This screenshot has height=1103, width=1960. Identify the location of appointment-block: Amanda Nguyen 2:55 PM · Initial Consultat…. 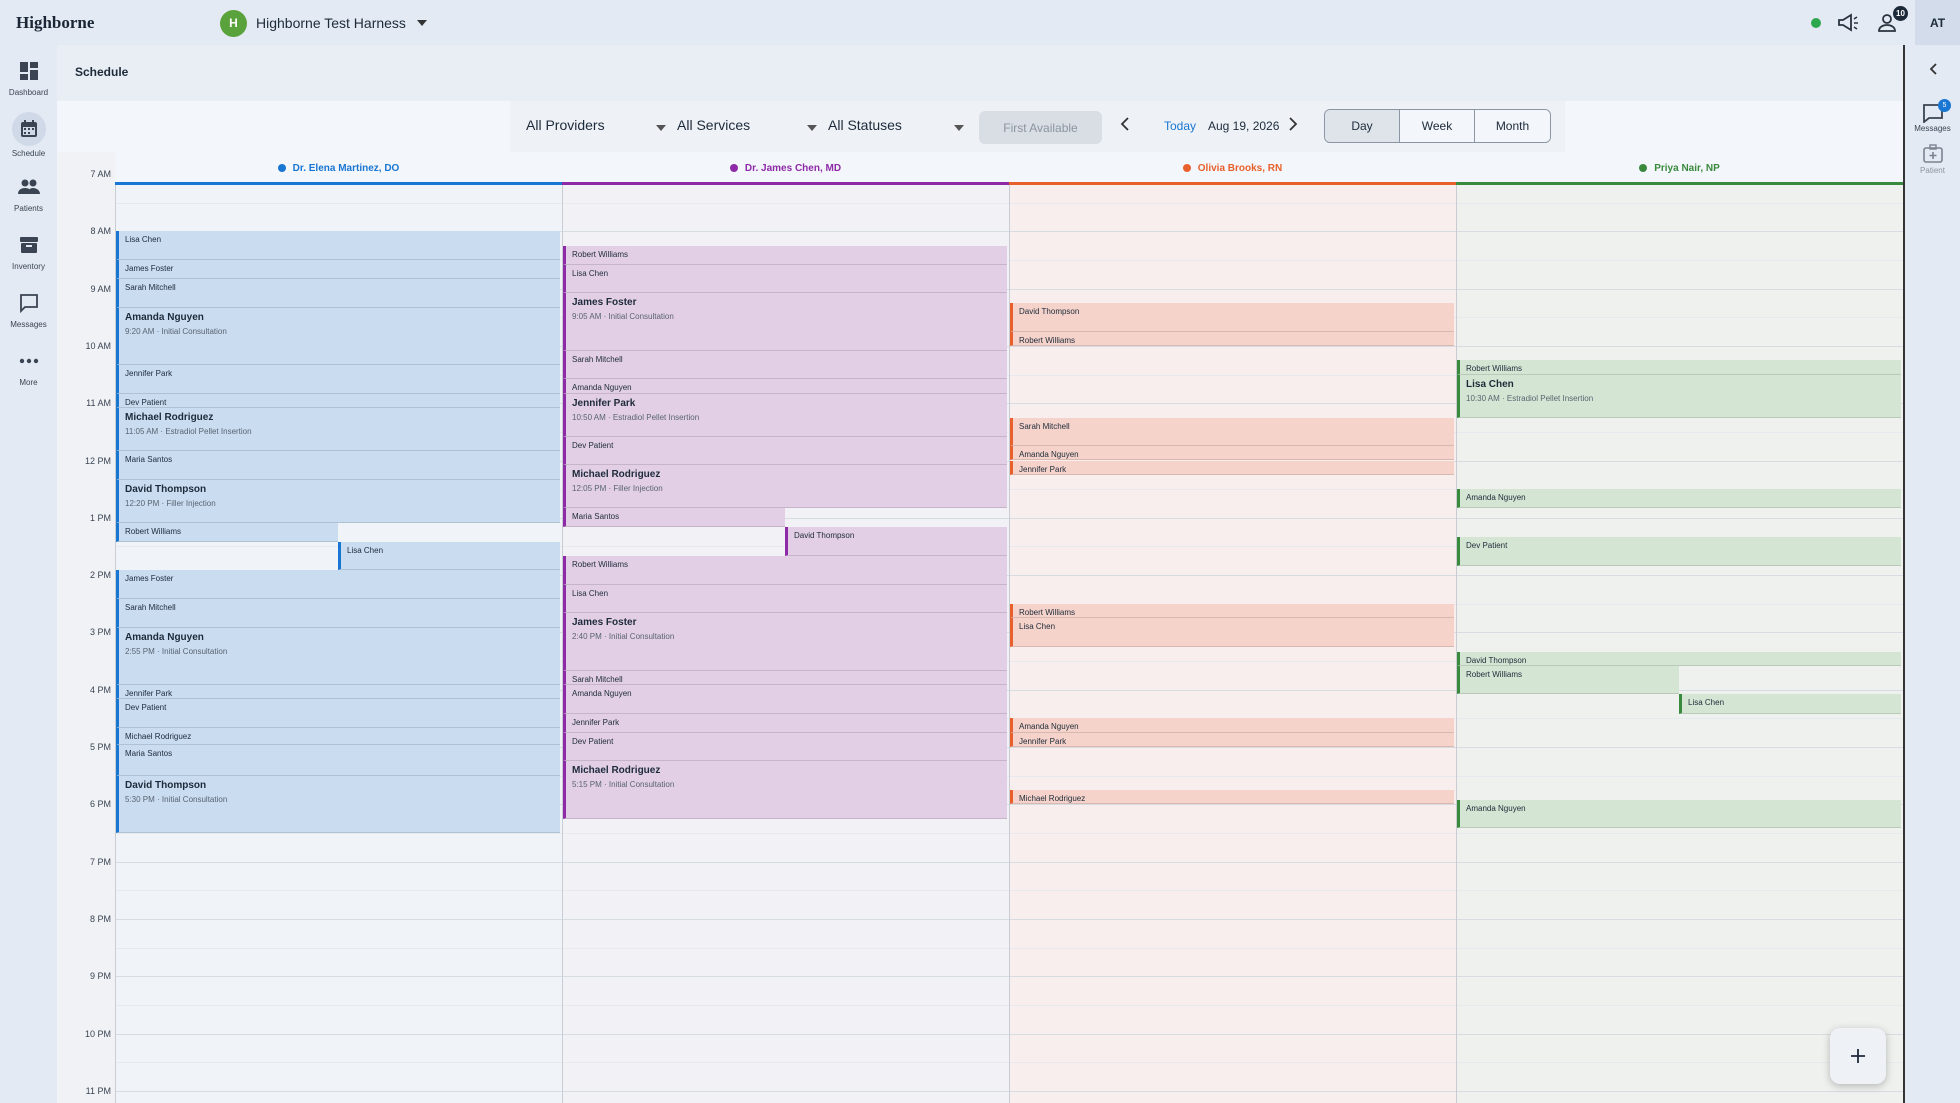
(338, 656).